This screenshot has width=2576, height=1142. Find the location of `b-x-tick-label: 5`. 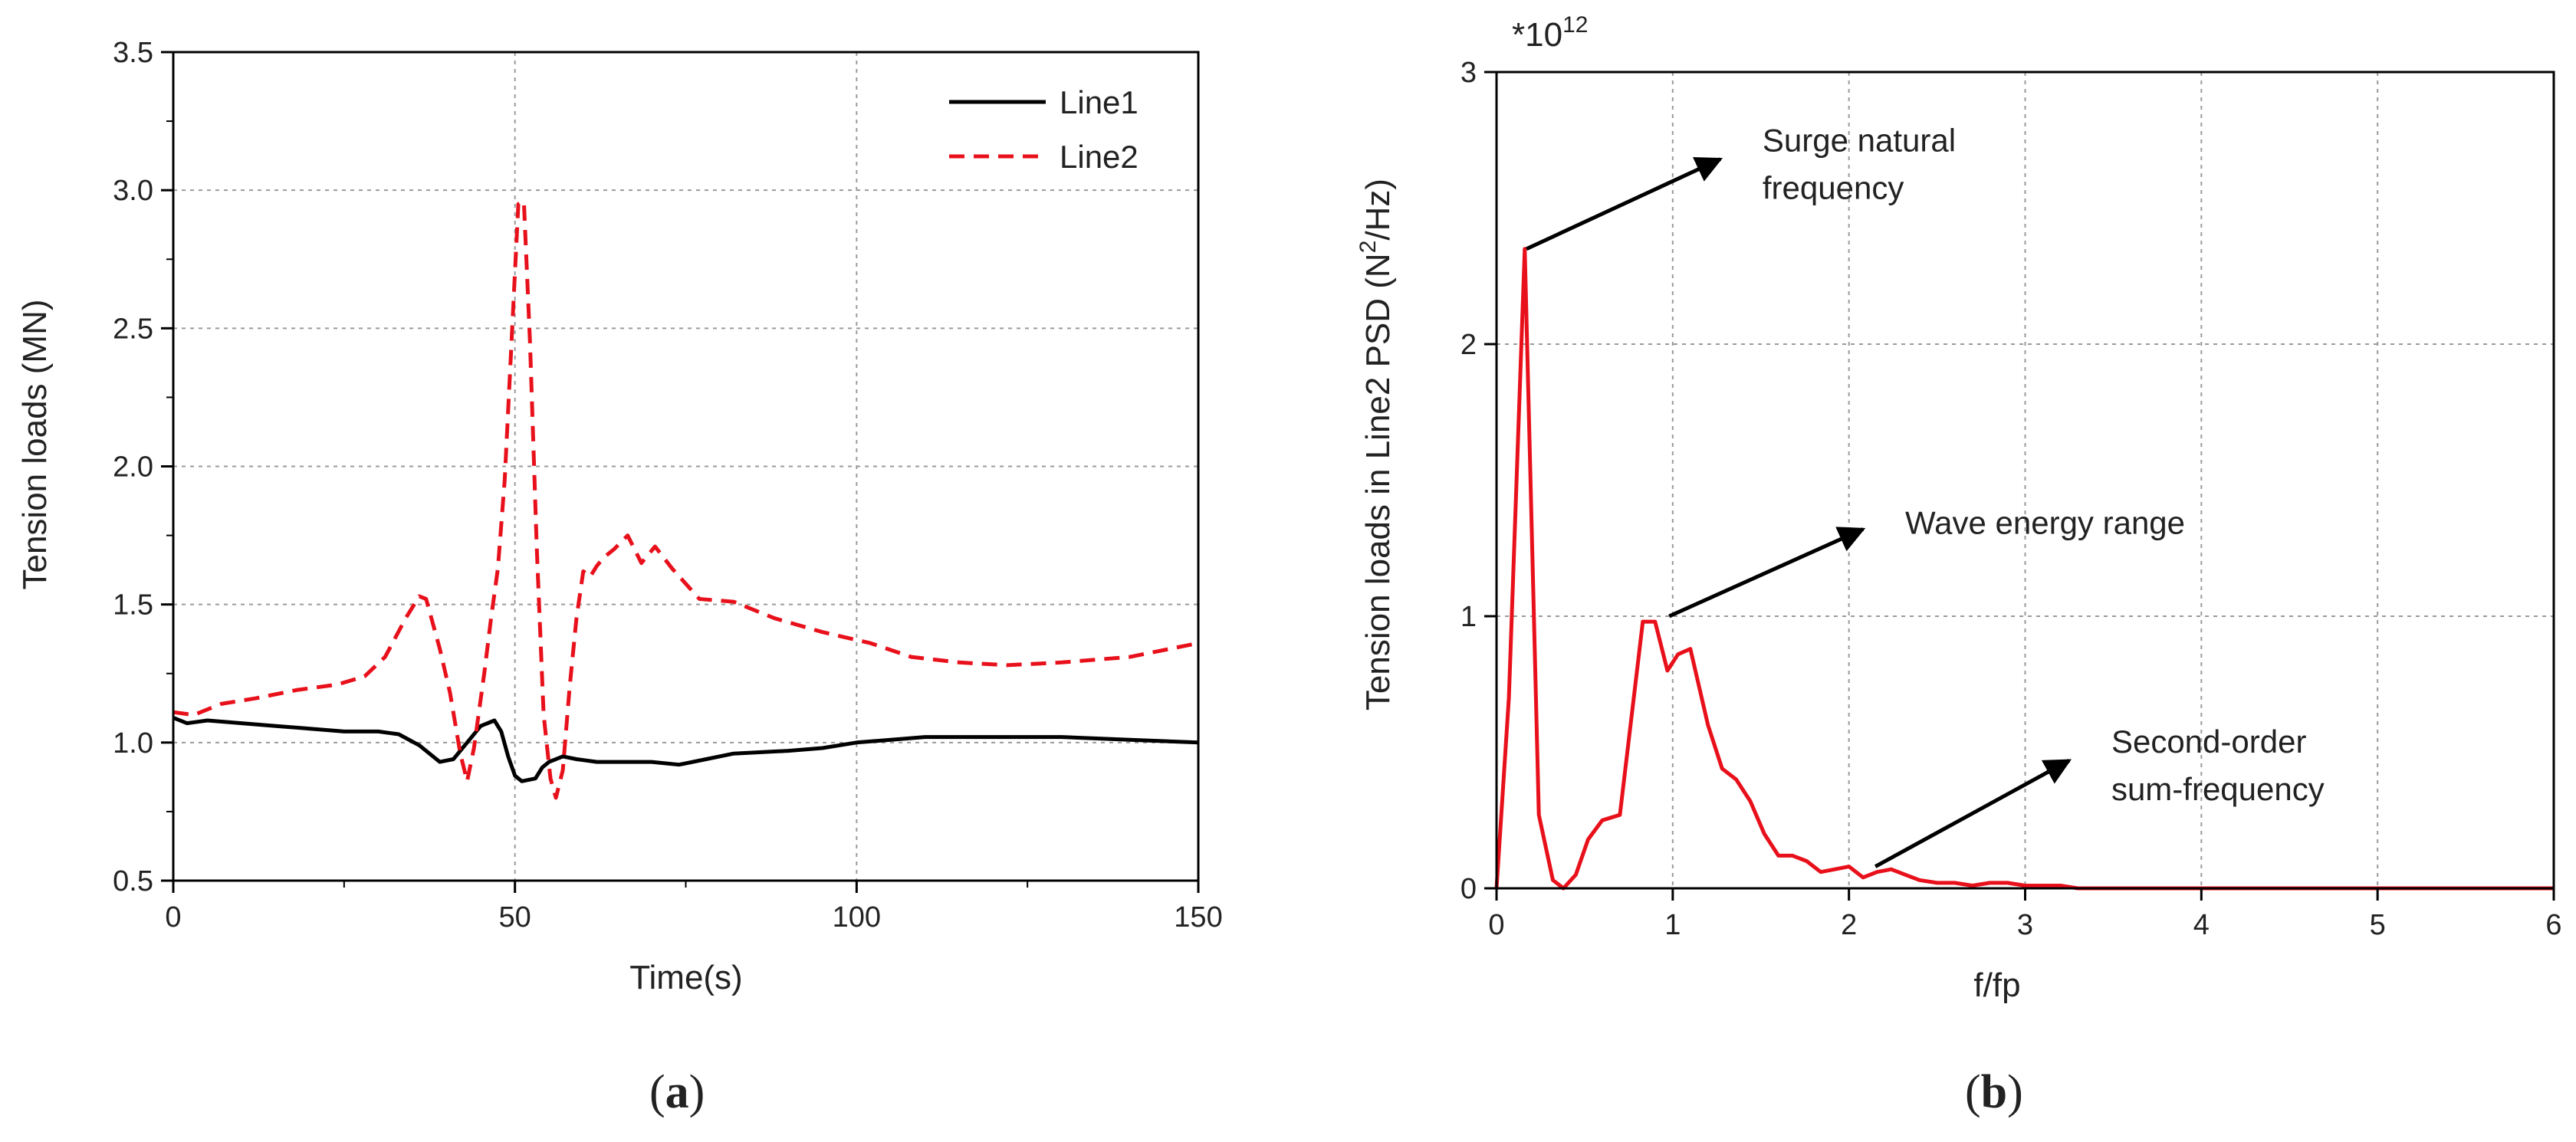

b-x-tick-label: 5 is located at coordinates (2378, 925).